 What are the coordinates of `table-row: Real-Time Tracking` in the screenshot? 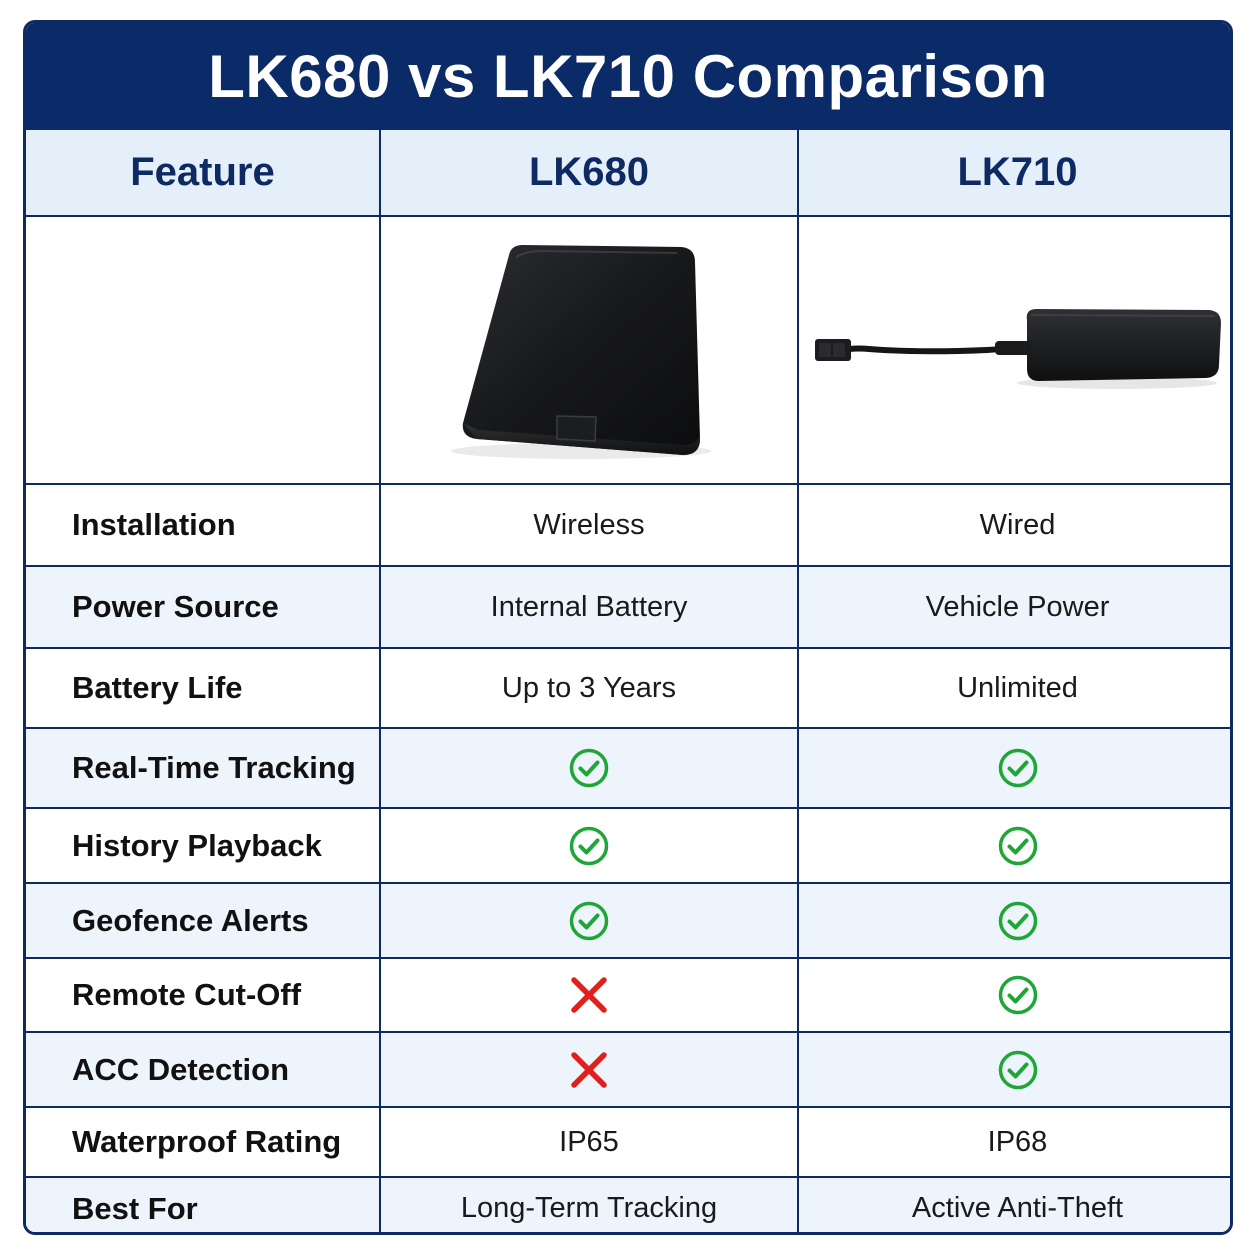 It's located at (628, 768).